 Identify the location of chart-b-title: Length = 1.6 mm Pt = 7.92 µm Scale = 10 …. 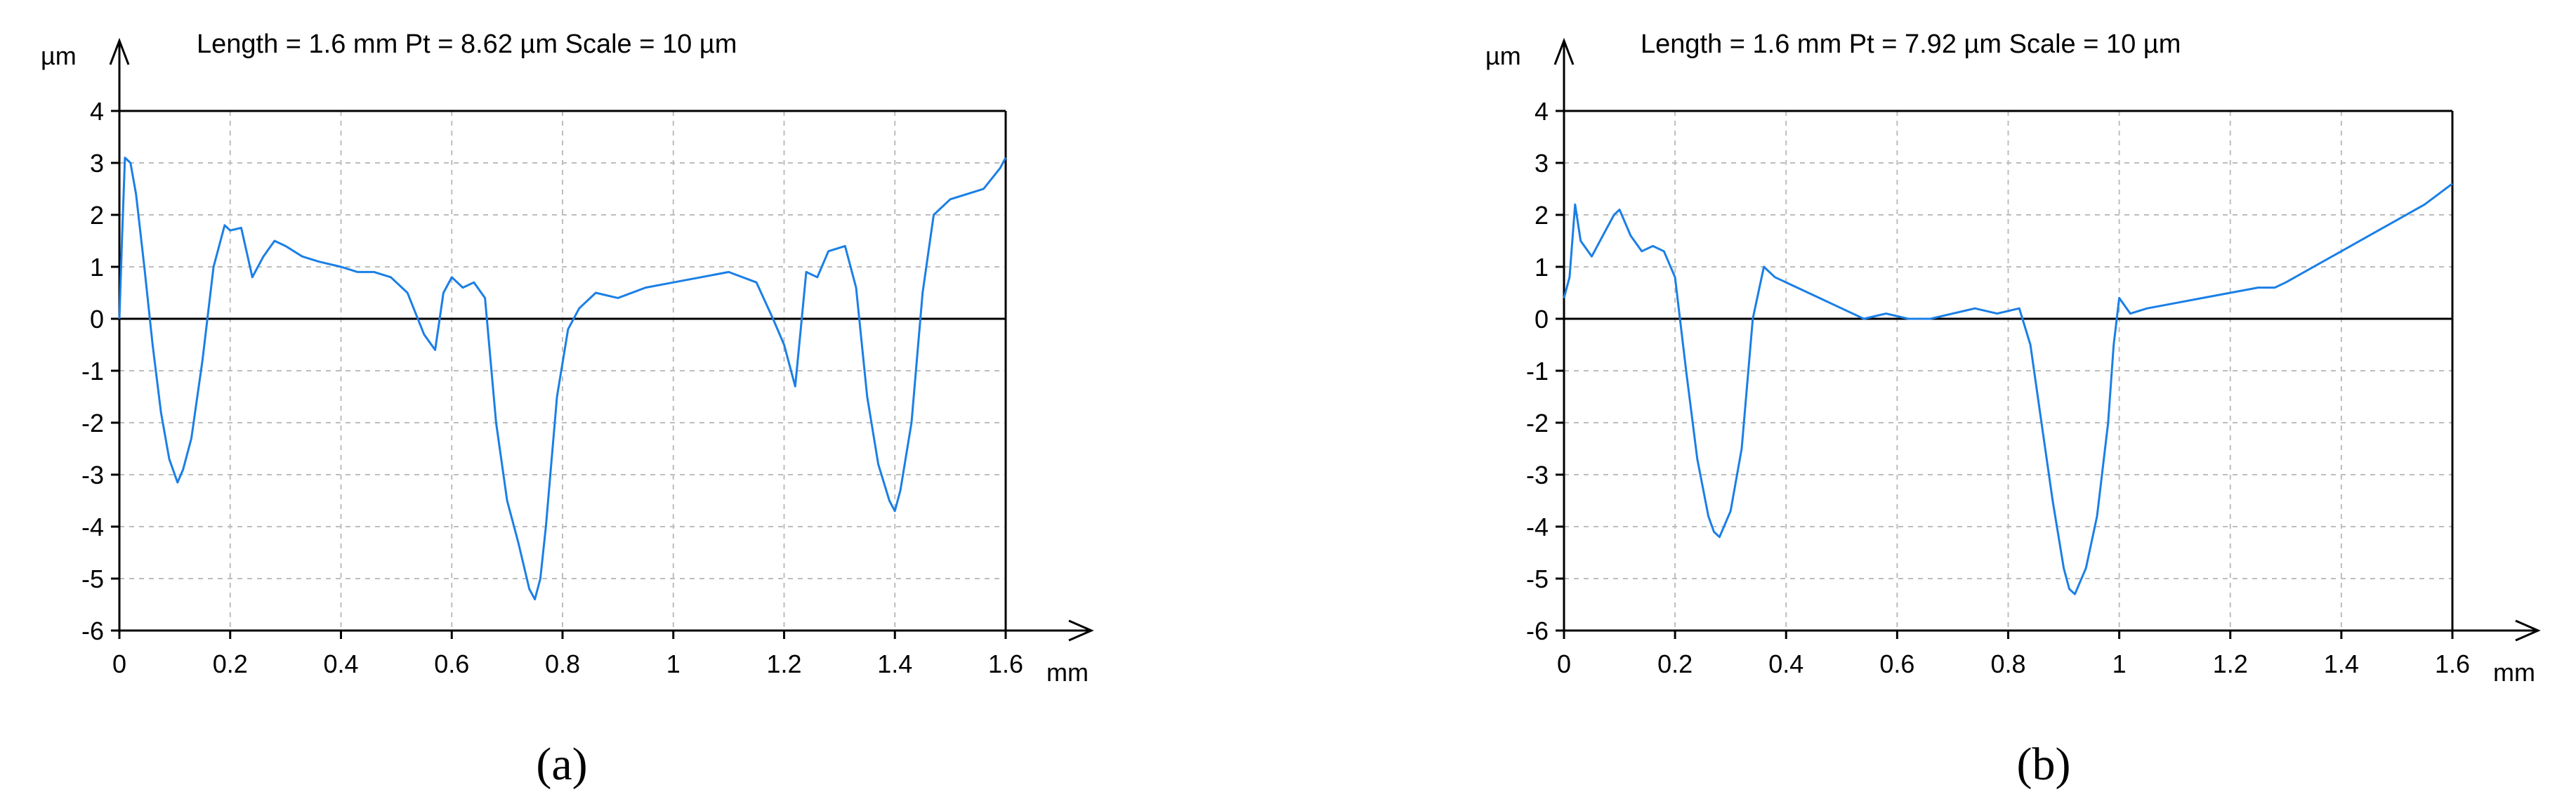
(1911, 44).